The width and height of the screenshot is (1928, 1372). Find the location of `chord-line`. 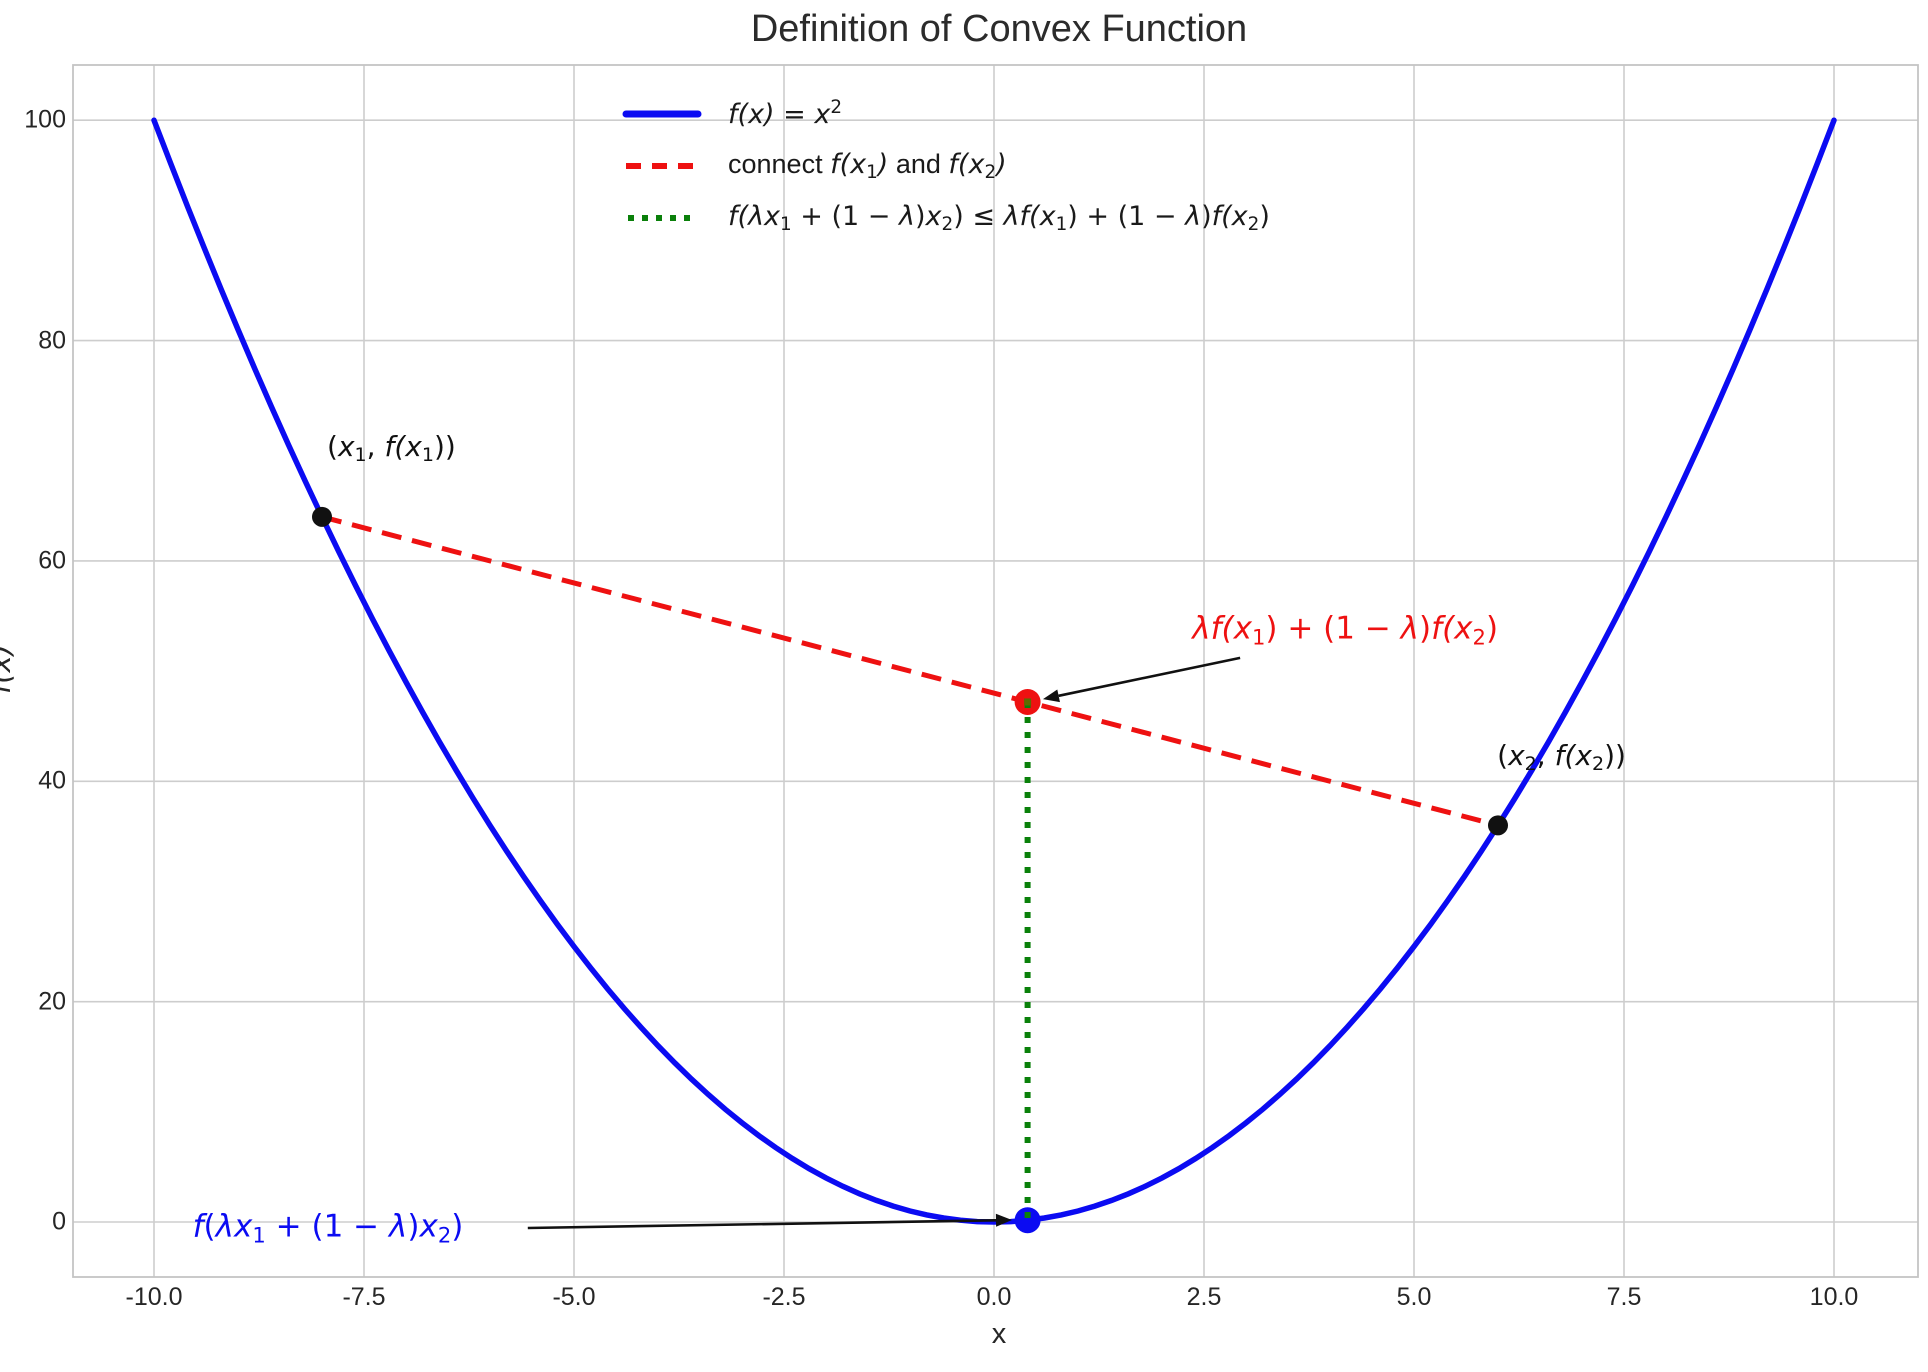

chord-line is located at coordinates (910, 671).